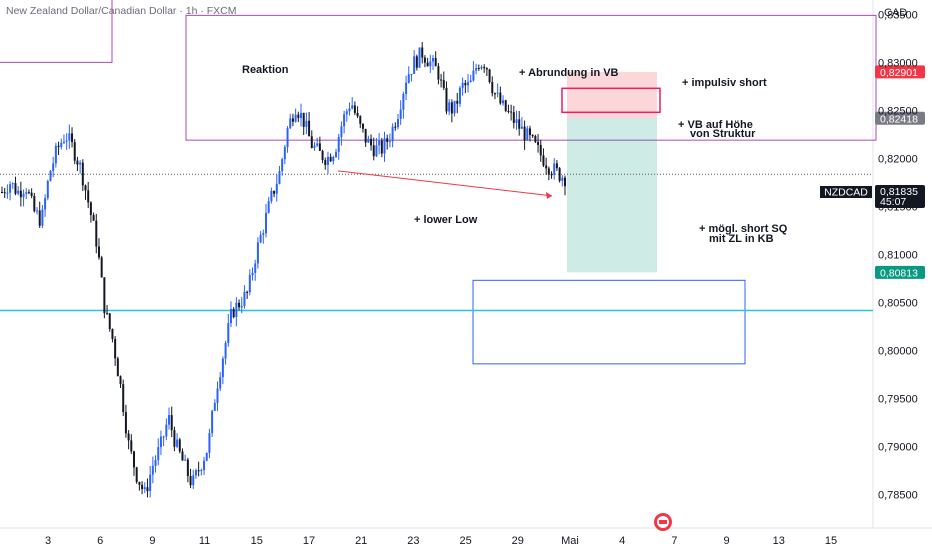 The image size is (932, 550). What do you see at coordinates (741, 239) in the screenshot?
I see `annotation-zl-kb: mit ZL in KB` at bounding box center [741, 239].